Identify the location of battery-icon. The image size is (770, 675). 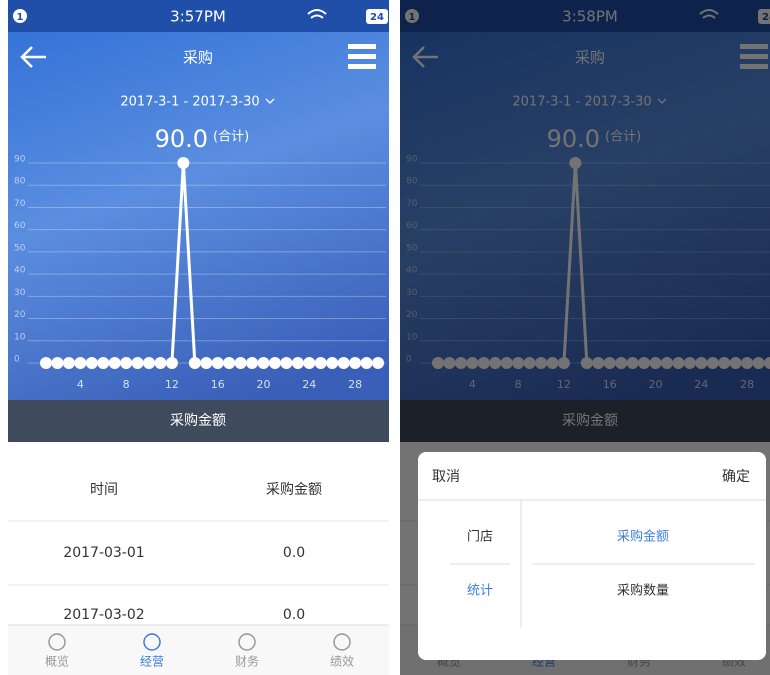
(377, 16).